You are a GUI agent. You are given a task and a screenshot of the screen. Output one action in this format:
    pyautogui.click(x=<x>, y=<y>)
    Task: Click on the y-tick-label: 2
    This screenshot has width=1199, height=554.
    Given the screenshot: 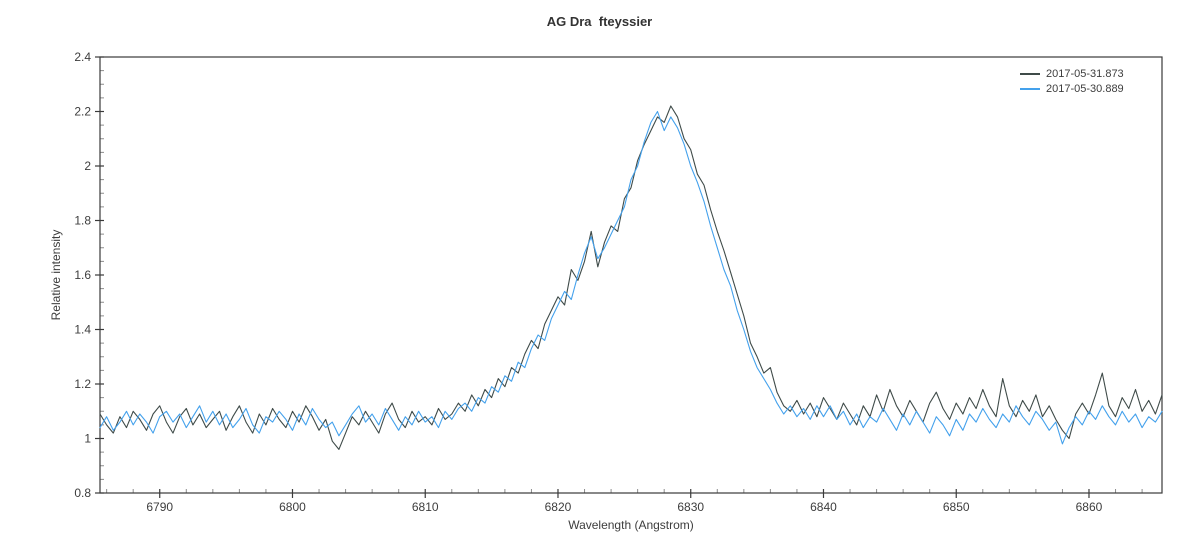 What is the action you would take?
    pyautogui.click(x=87, y=166)
    